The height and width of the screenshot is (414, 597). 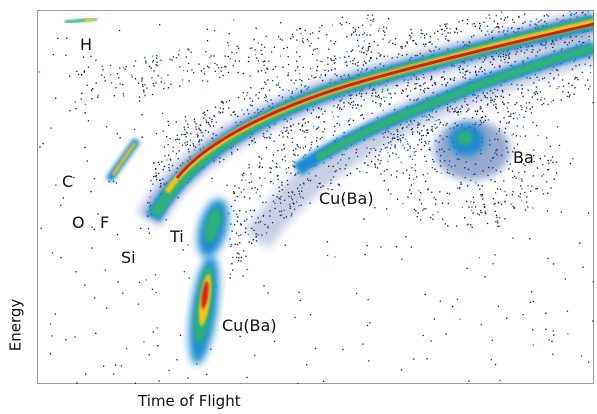 What do you see at coordinates (523, 157) in the screenshot?
I see `annotation-ba: Ba` at bounding box center [523, 157].